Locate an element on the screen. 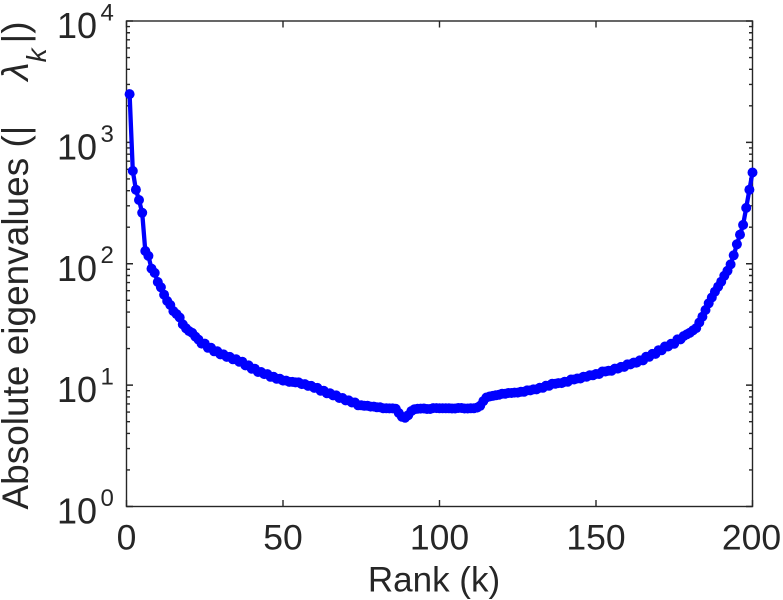 The image size is (783, 600). svg-text: Absolute eigenvalues (|λk|) is located at coordinates (26, 265).